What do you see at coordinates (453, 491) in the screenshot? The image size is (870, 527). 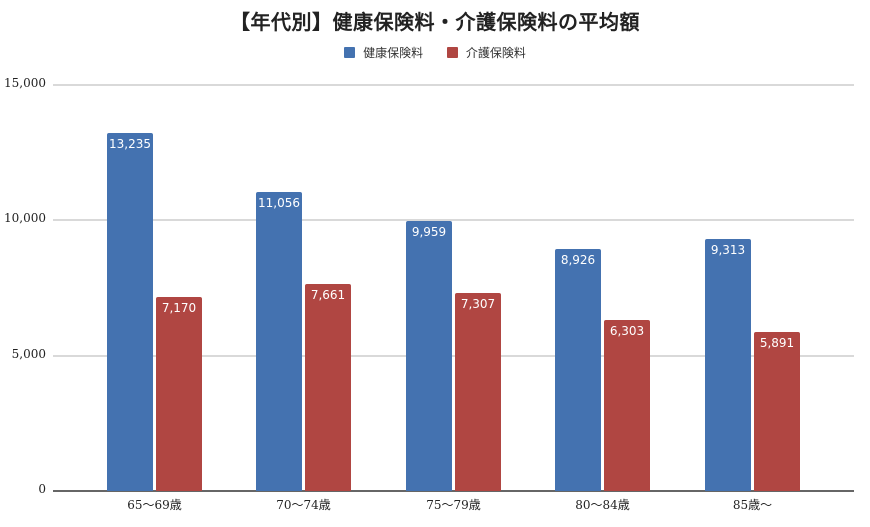 I see `x-axis-line` at bounding box center [453, 491].